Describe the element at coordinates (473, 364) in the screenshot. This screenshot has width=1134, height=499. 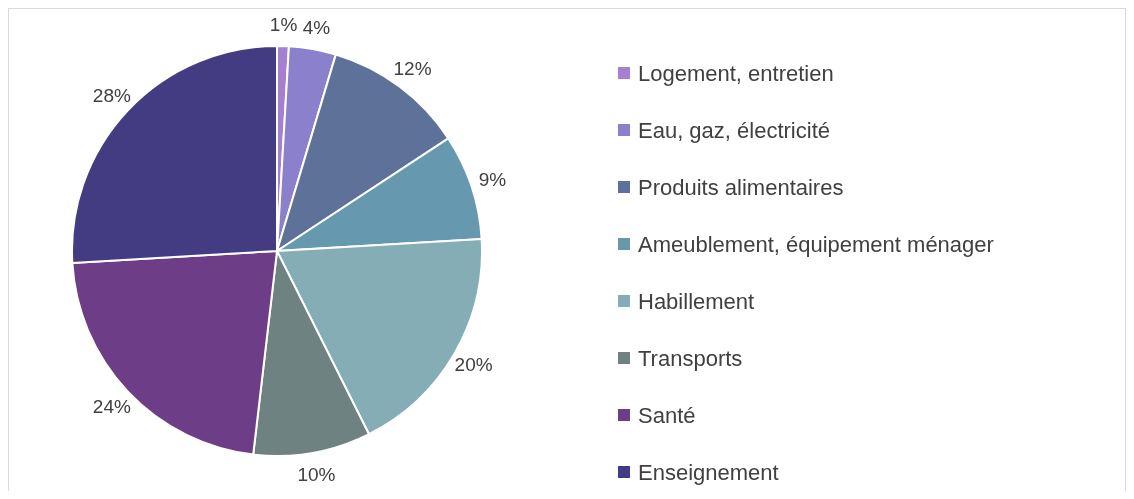
I see `data-label: 20%` at that location.